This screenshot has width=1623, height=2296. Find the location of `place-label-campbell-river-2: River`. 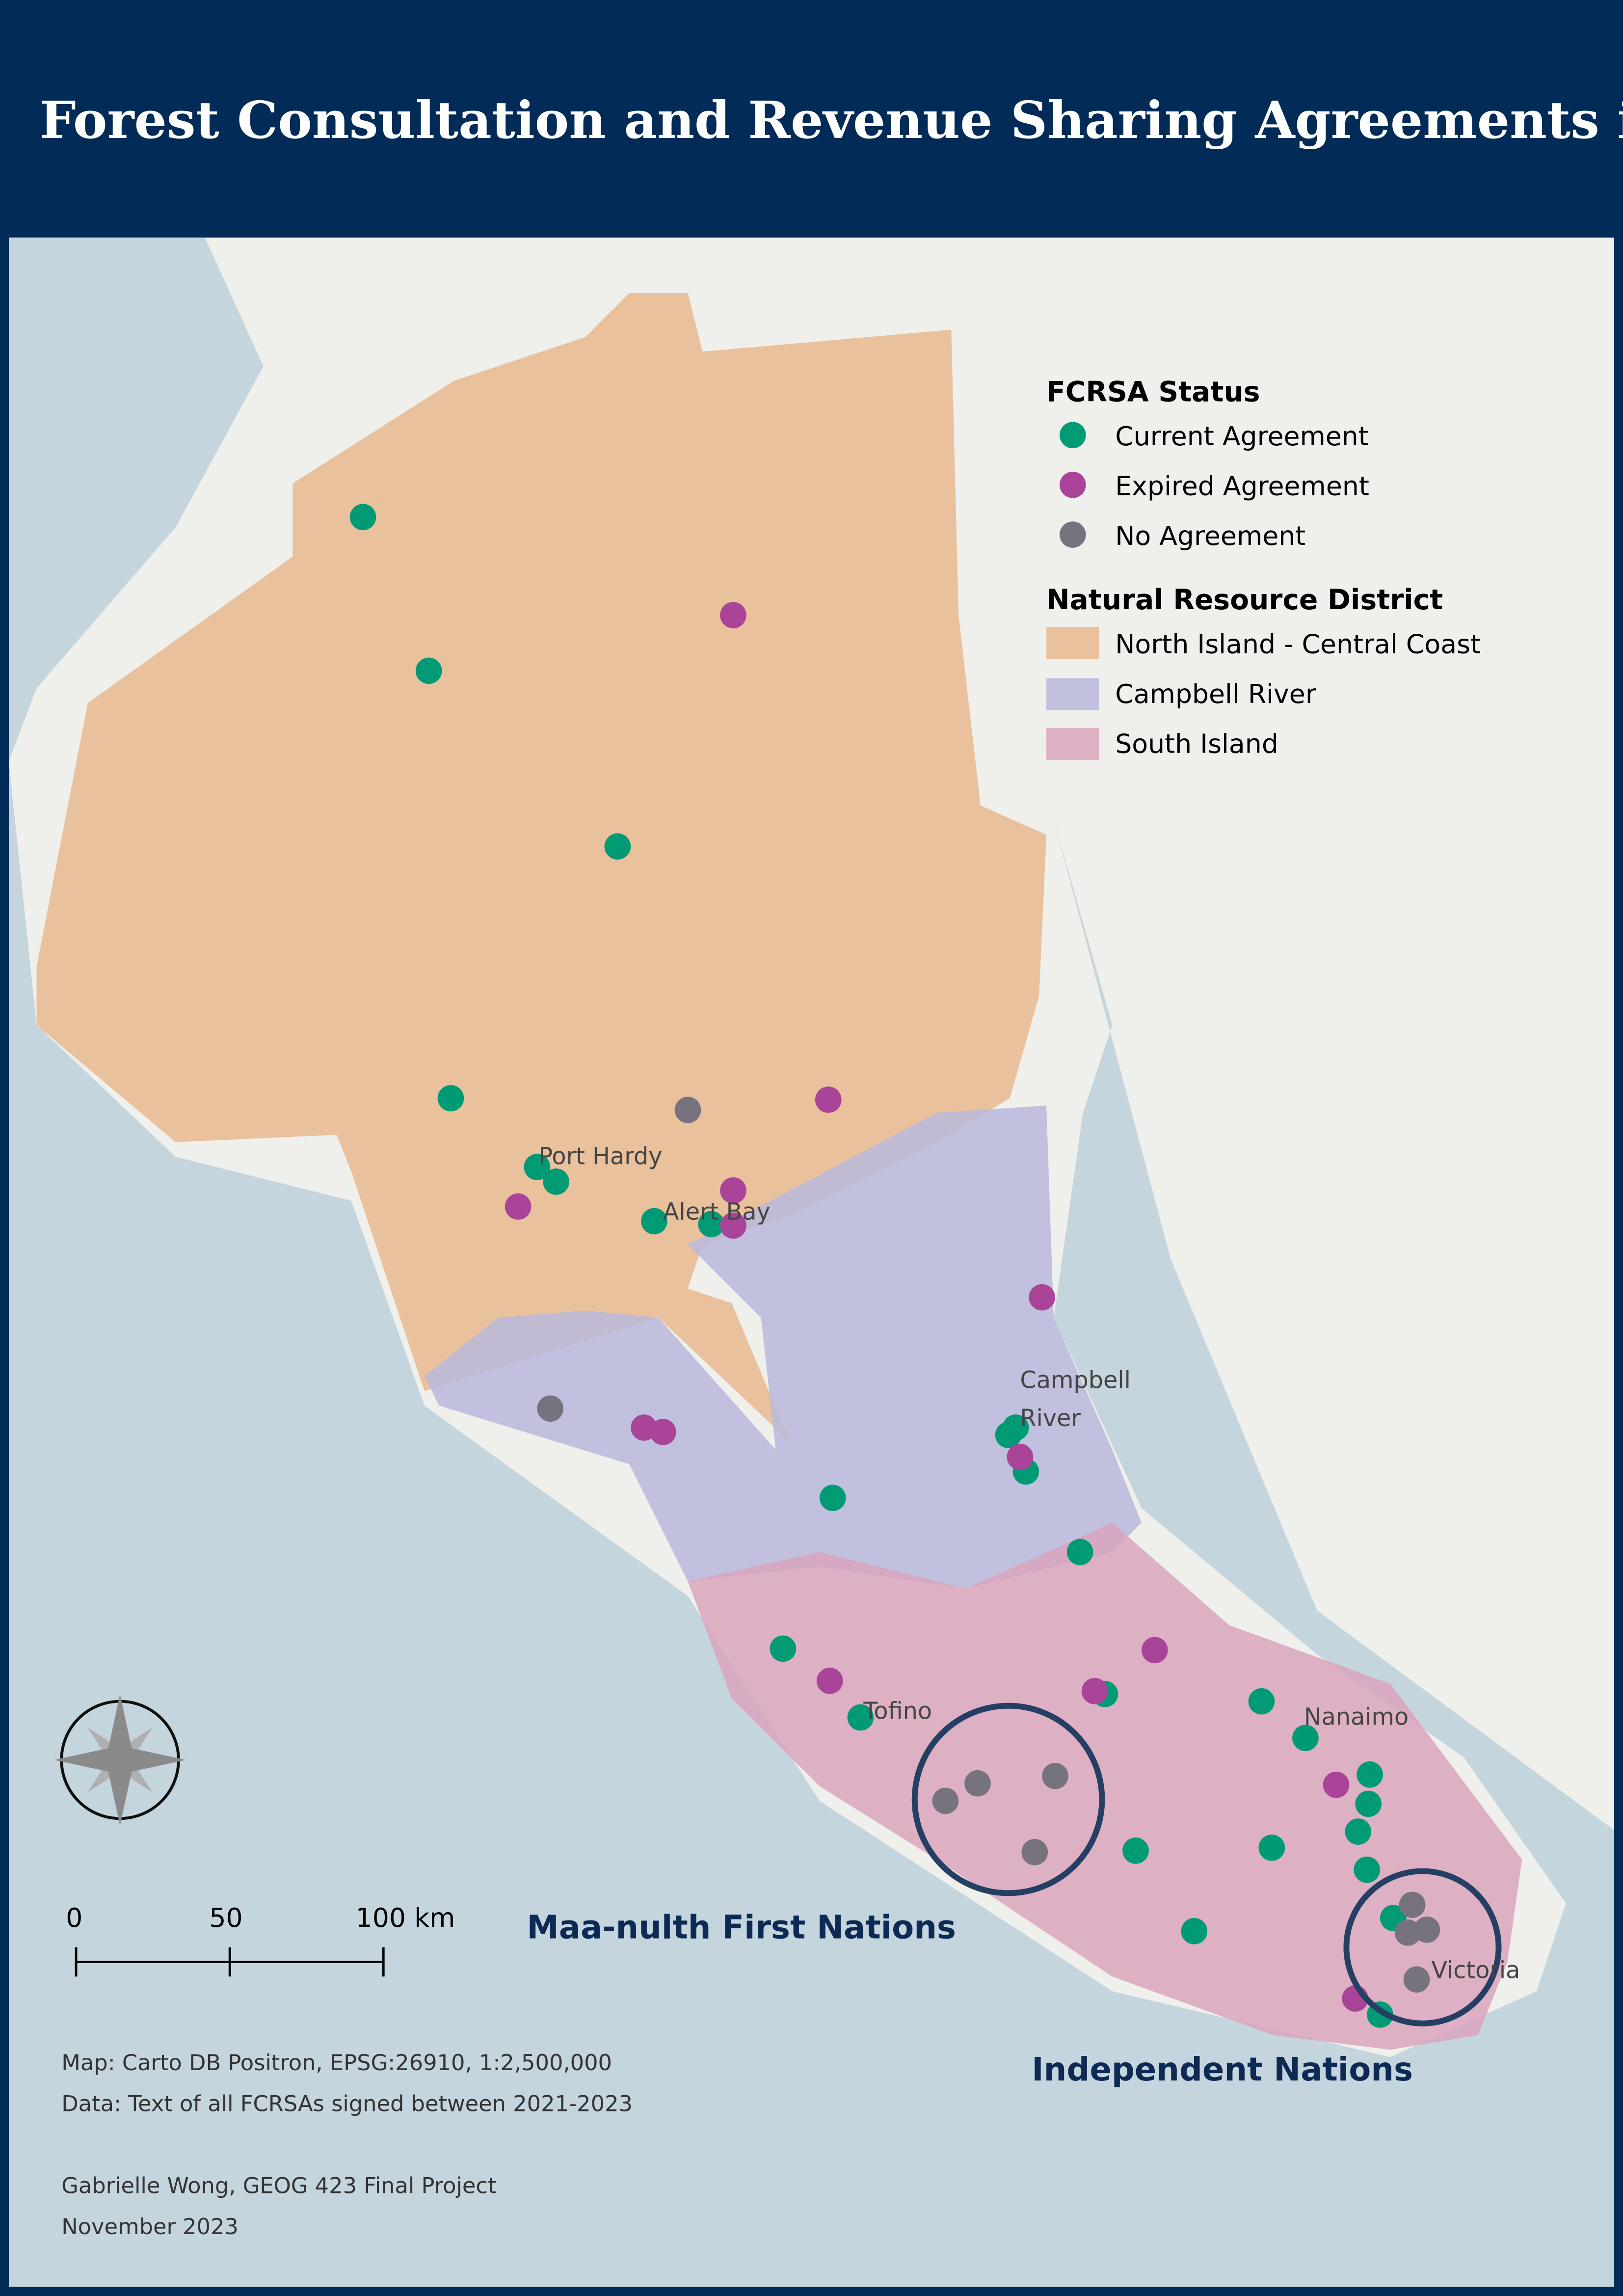

place-label-campbell-river-2: River is located at coordinates (1050, 1418).